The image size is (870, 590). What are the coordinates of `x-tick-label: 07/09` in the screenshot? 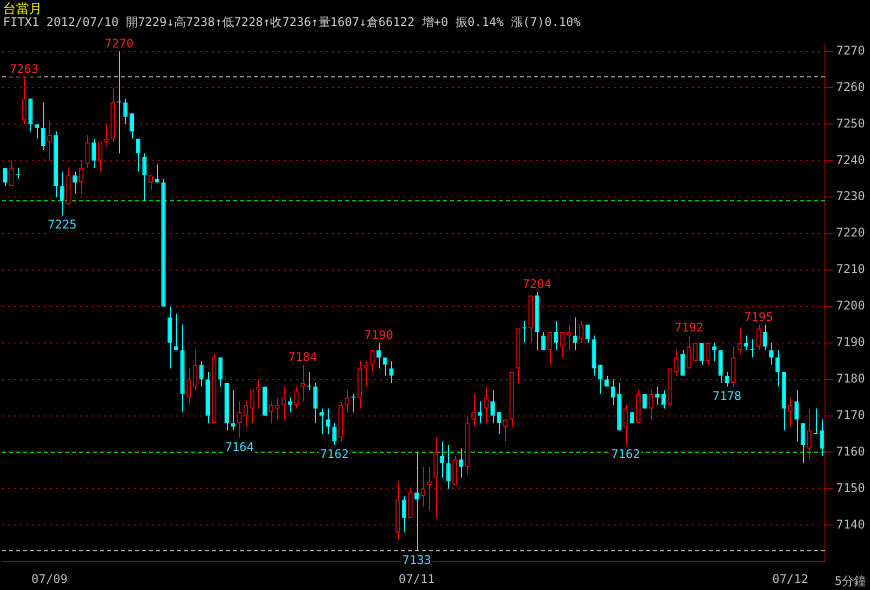 It's located at (49, 579).